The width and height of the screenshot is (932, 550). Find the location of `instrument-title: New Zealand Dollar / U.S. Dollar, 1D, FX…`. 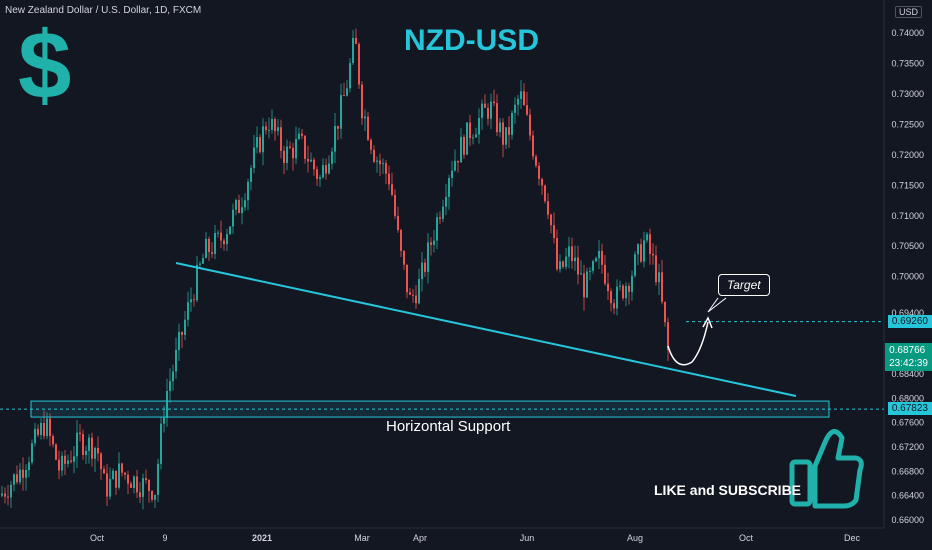

instrument-title: New Zealand Dollar / U.S. Dollar, 1D, FX… is located at coordinates (103, 10).